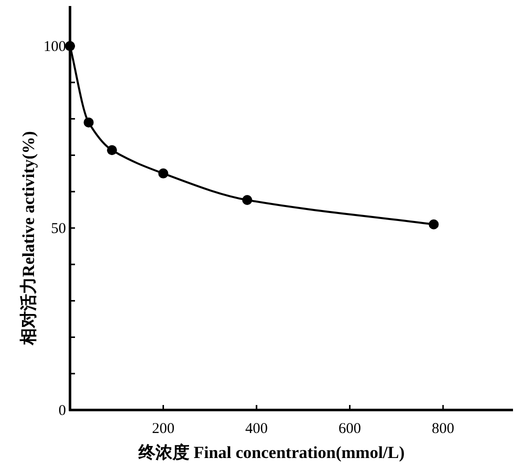 Image resolution: width=518 pixels, height=468 pixels. I want to click on y-axis-title: 相对活力Relative activity(%), so click(28, 238).